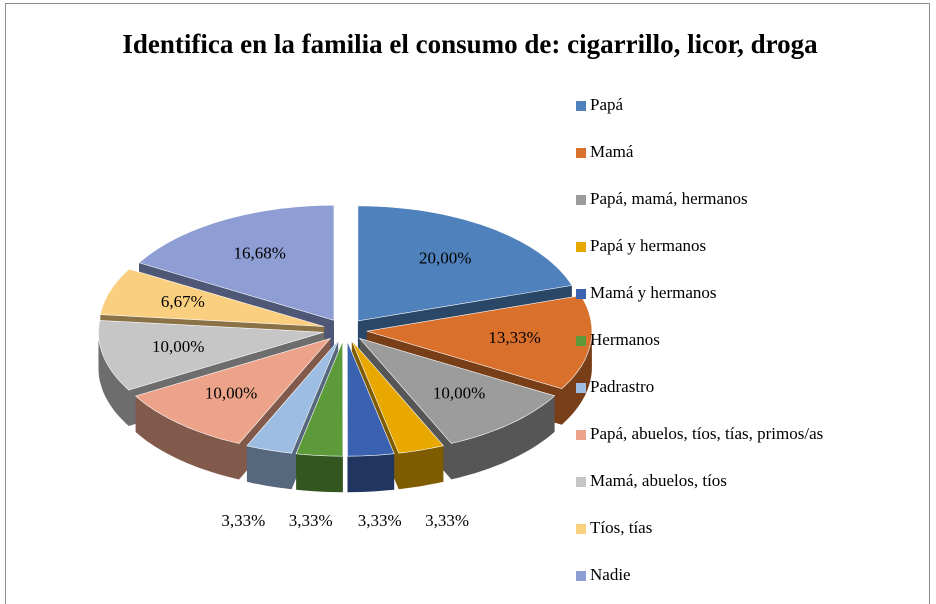 This screenshot has height=604, width=936. I want to click on data-label: 6,67%, so click(183, 301).